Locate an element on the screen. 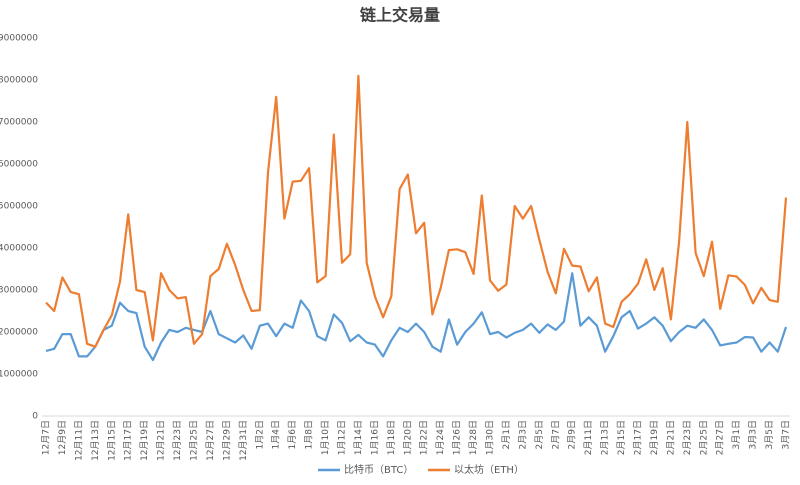 The width and height of the screenshot is (800, 485). x-tick-label: 1月4日 is located at coordinates (276, 434).